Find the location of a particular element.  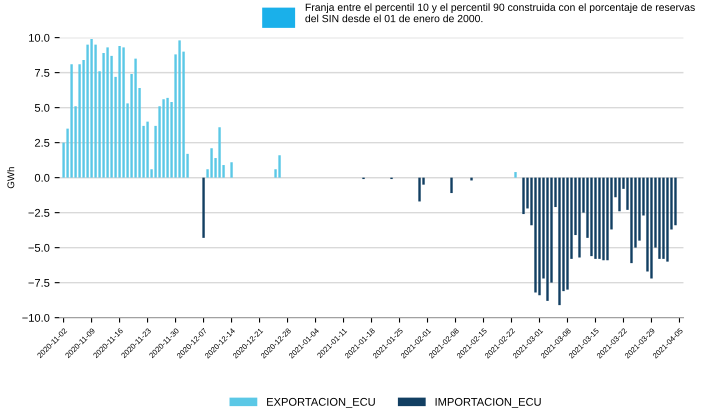

text: Franja entre el percentil 10 y el percentil 90 construida con el porcentaje de reservas del SIN desde el 01 de enero de 2000. is located at coordinates (500, 12).